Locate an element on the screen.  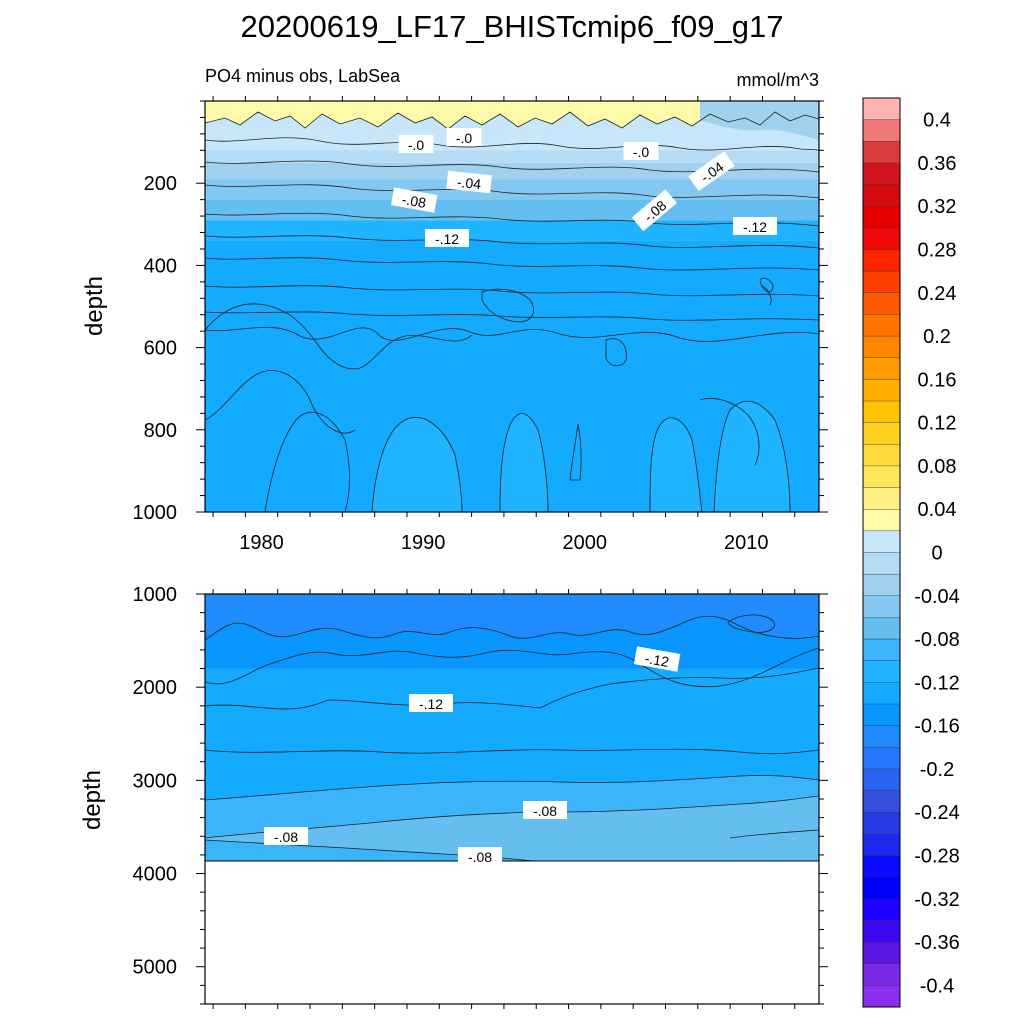
lower-no-data-region is located at coordinates (512, 932).